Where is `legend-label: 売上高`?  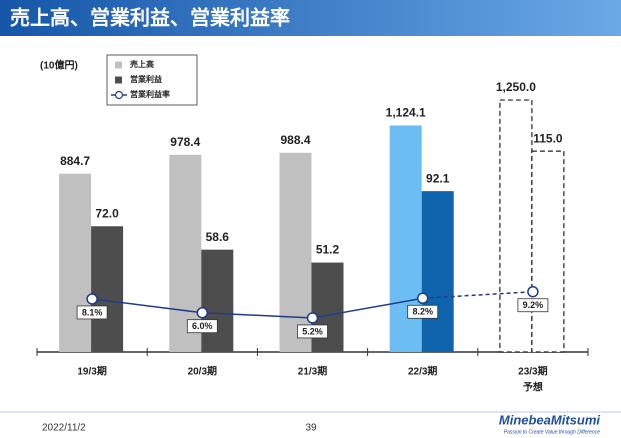 legend-label: 売上高 is located at coordinates (142, 64).